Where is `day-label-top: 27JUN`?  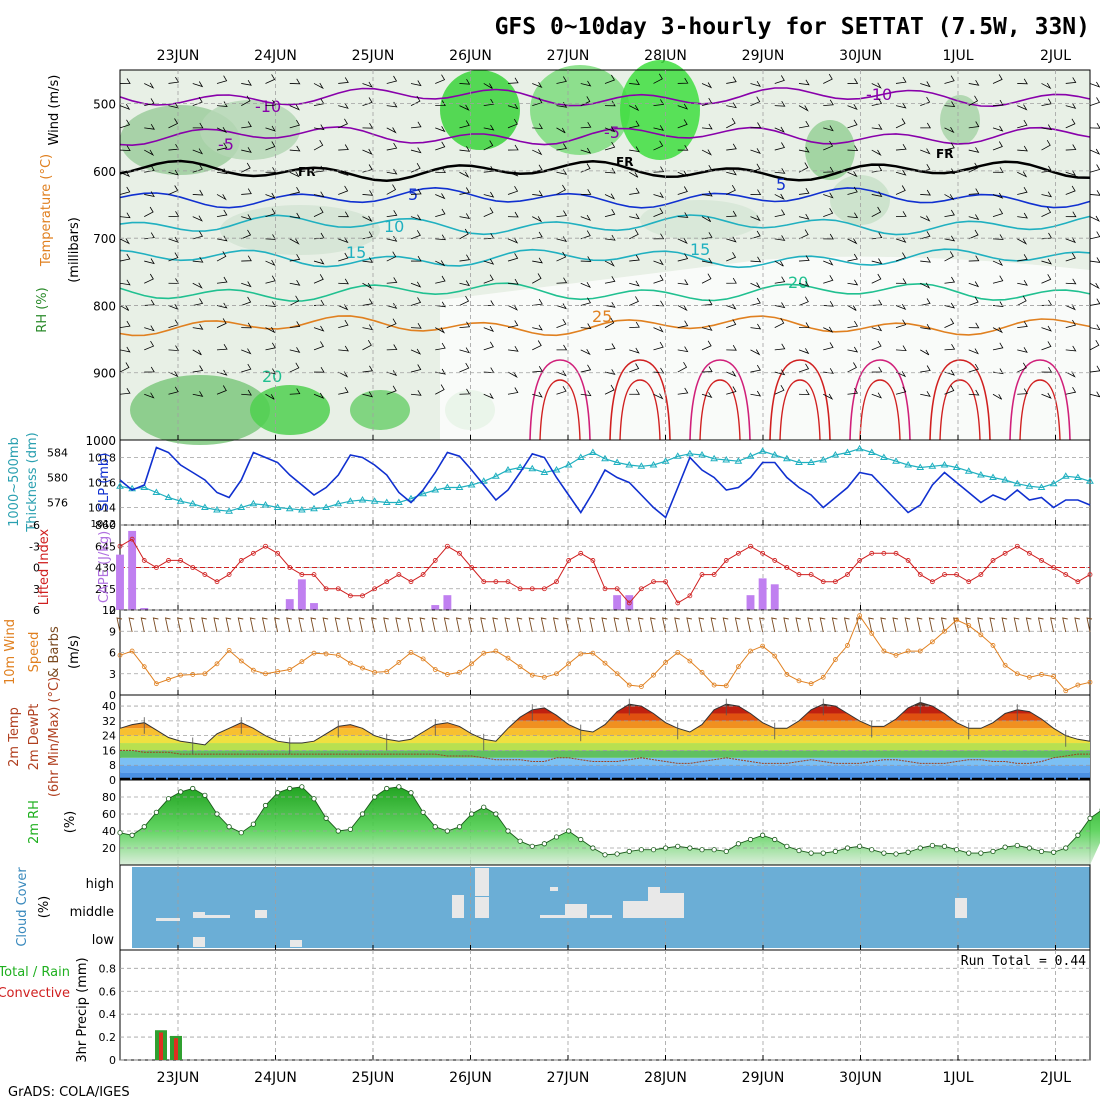
day-label-top: 27JUN is located at coordinates (568, 56).